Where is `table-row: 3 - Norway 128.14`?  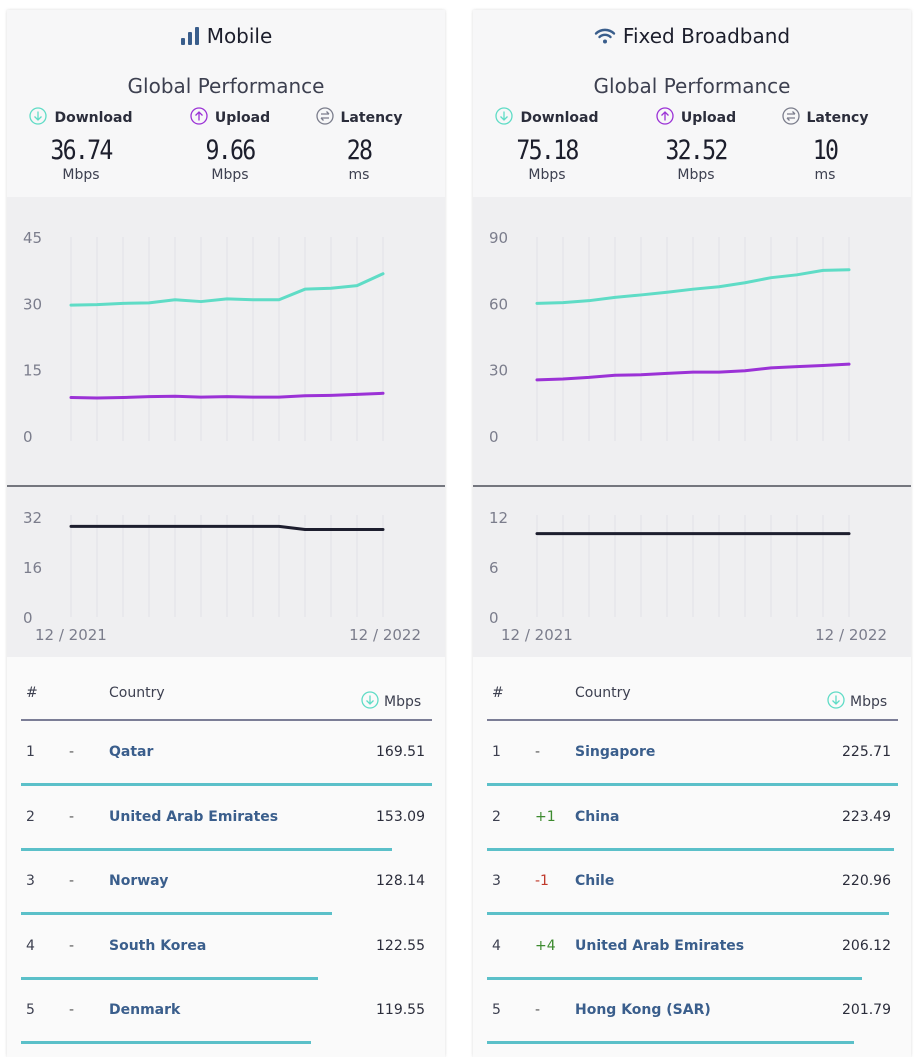 table-row: 3 - Norway 128.14 is located at coordinates (226, 882).